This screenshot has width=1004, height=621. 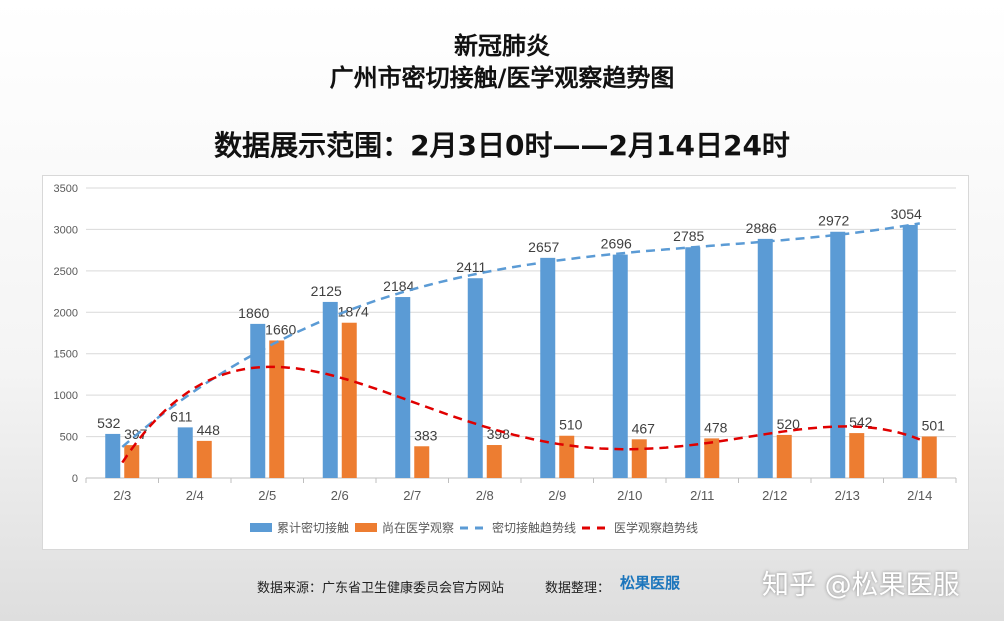 What do you see at coordinates (353, 312) in the screenshot?
I see `data-label: 1874` at bounding box center [353, 312].